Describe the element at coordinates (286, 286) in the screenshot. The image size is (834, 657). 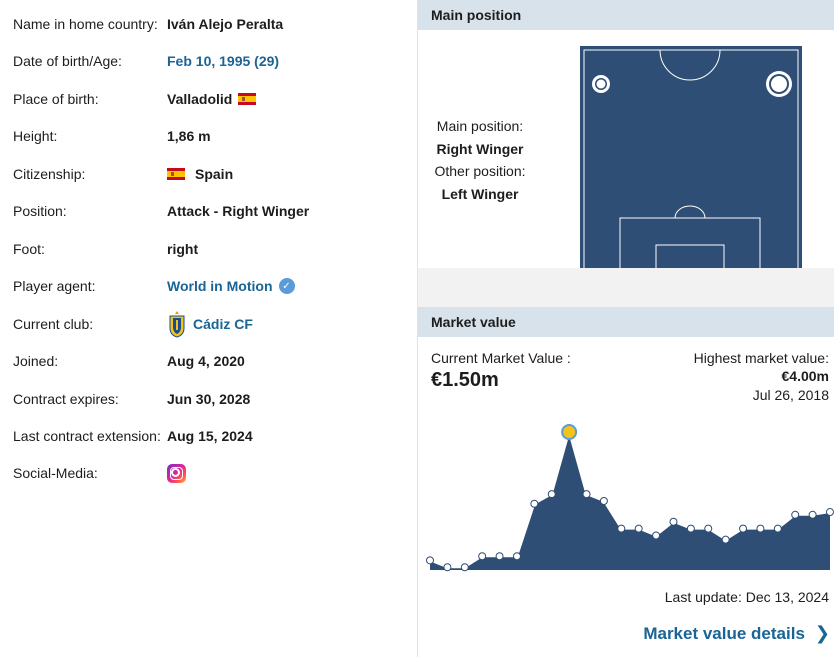
I see `verified-badge-icon: ✓` at that location.